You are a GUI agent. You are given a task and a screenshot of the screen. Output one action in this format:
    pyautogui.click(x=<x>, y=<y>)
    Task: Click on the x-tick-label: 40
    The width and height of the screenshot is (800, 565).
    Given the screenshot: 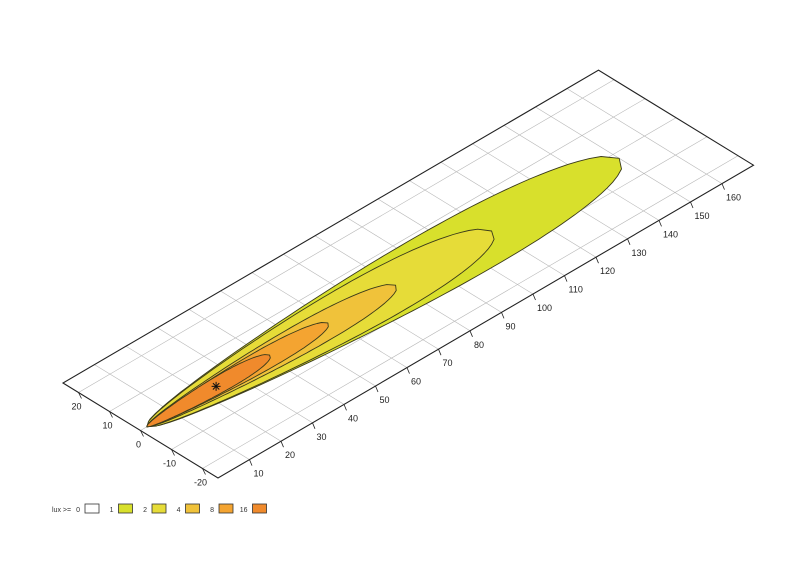 What is the action you would take?
    pyautogui.click(x=353, y=418)
    